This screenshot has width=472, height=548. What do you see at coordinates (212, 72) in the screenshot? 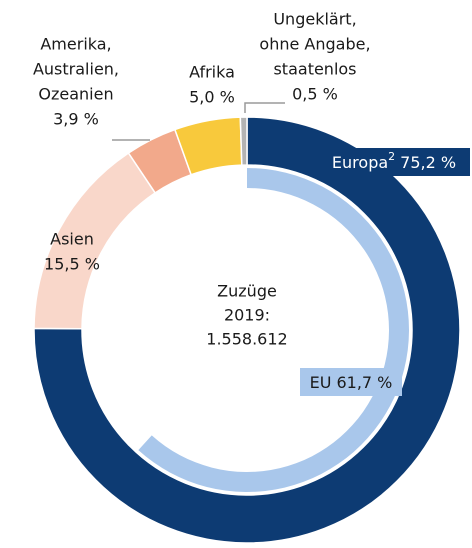
I see `segment-label: Afrika` at bounding box center [212, 72].